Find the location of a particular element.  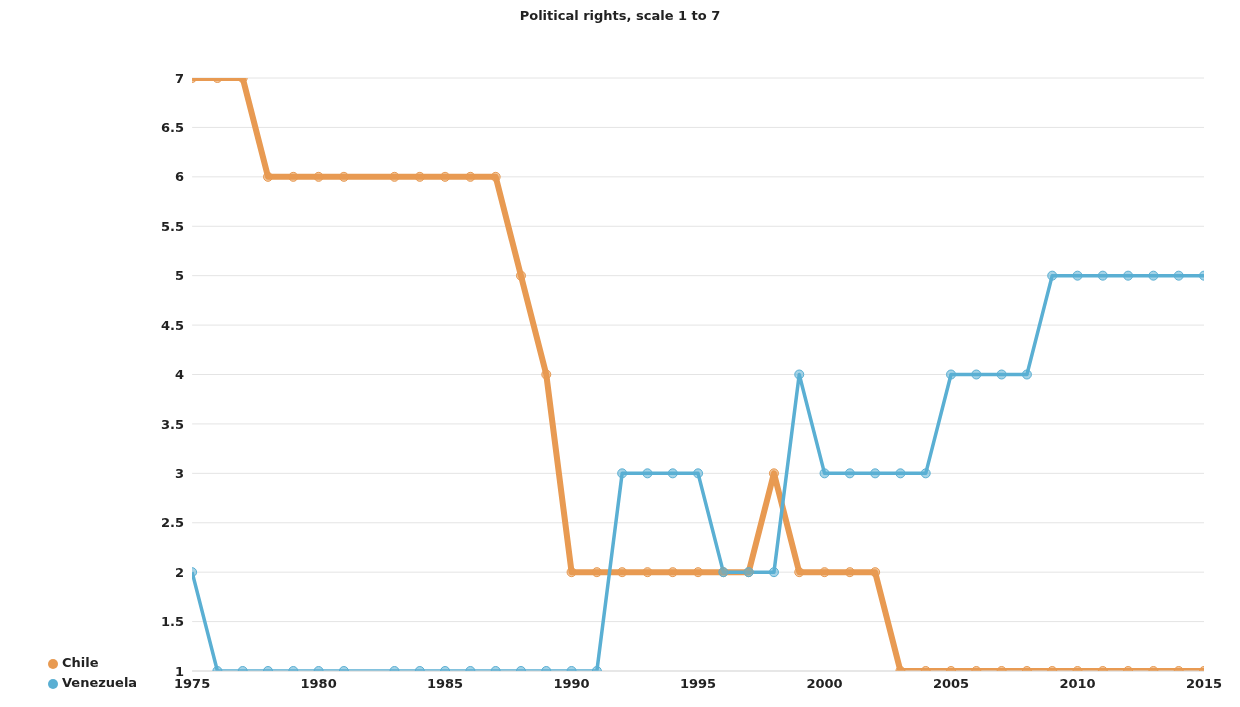

chart-title: Political rights, scale 1 to 7 is located at coordinates (620, 16).